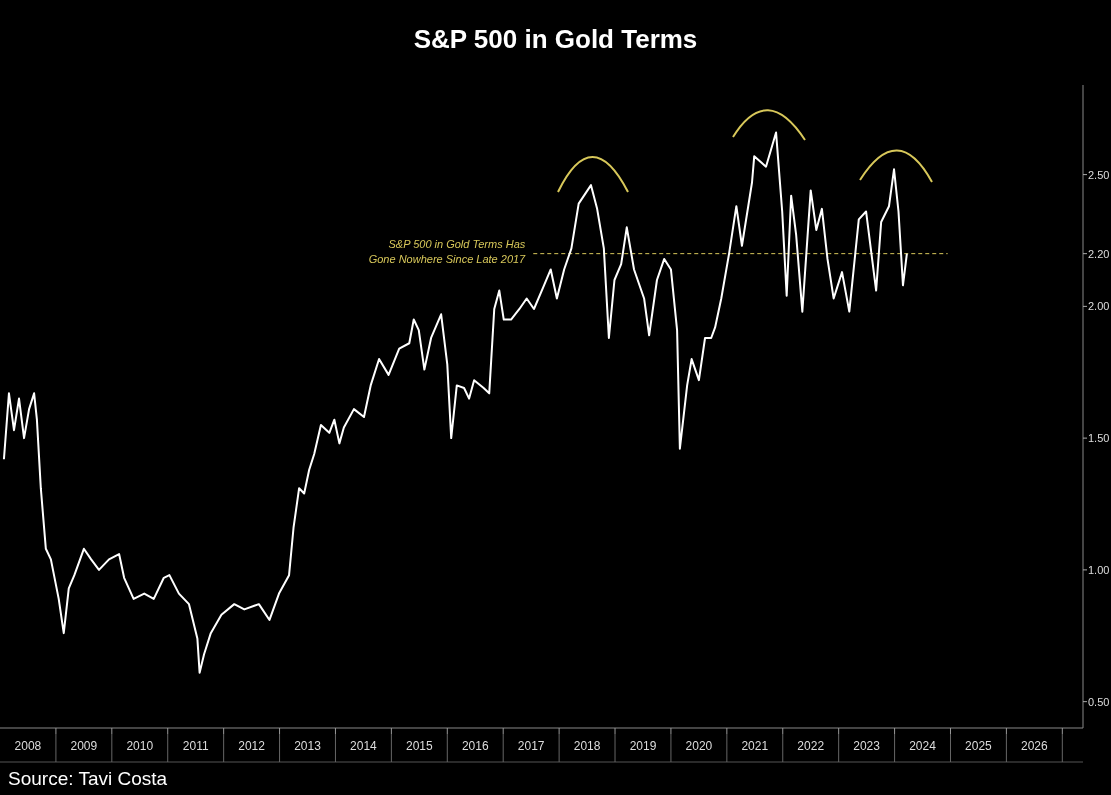 Image resolution: width=1111 pixels, height=795 pixels. I want to click on ref-line-label: S&P 500 in Gold Terms Has Gone Nowhere Since Late 2017, so click(447, 251).